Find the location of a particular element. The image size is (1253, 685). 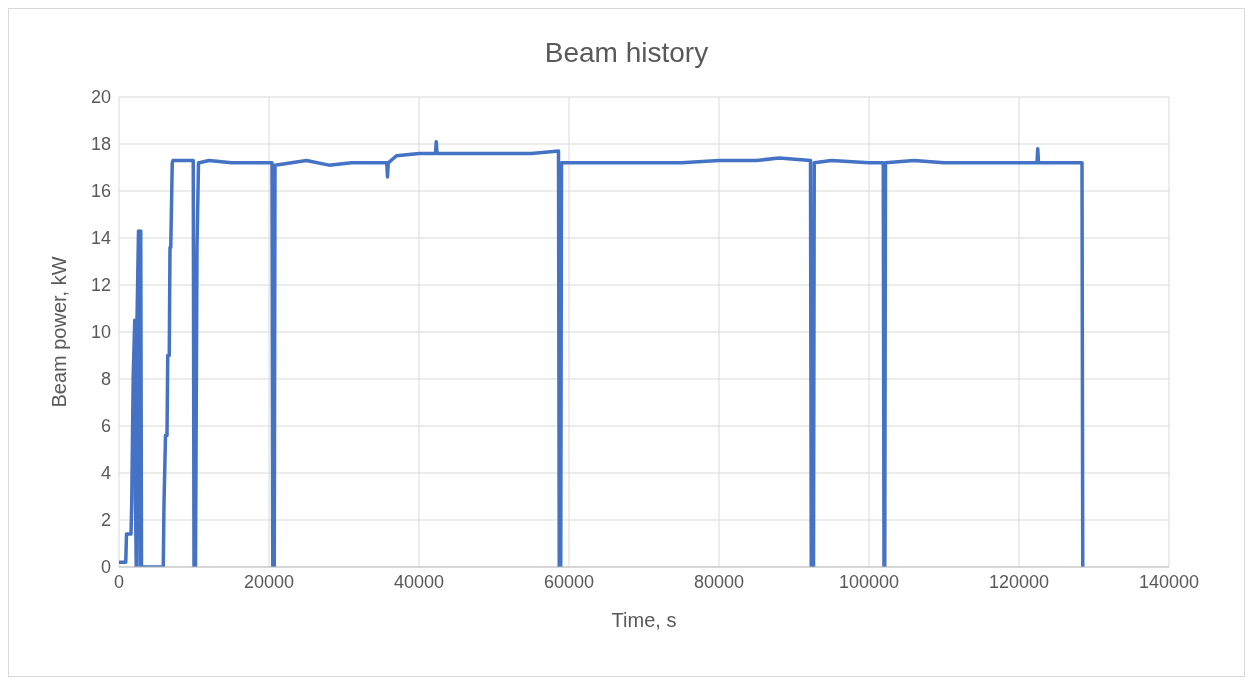

x-tick-label: 120000 is located at coordinates (1019, 581).